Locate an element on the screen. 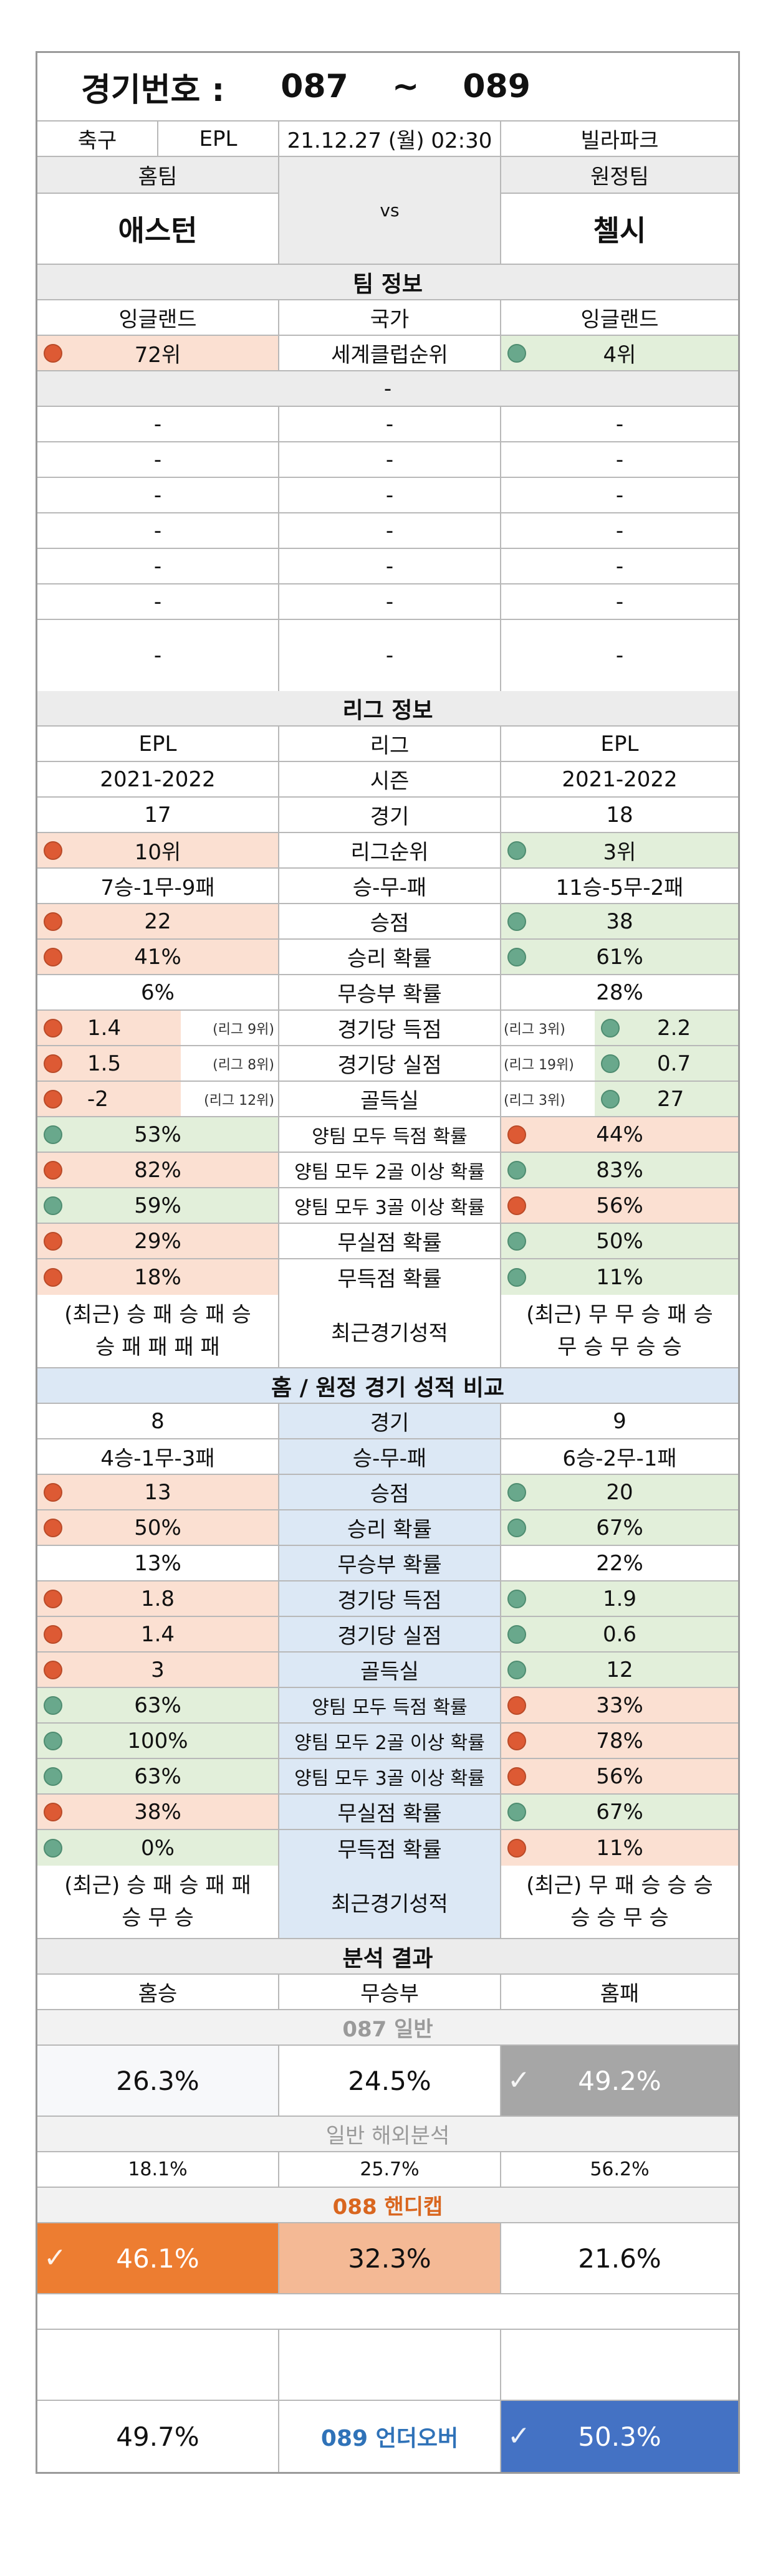 The width and height of the screenshot is (773, 2576). stat-row: 59% 양팀 모두 3골 이상 확률 56% is located at coordinates (387, 1206).